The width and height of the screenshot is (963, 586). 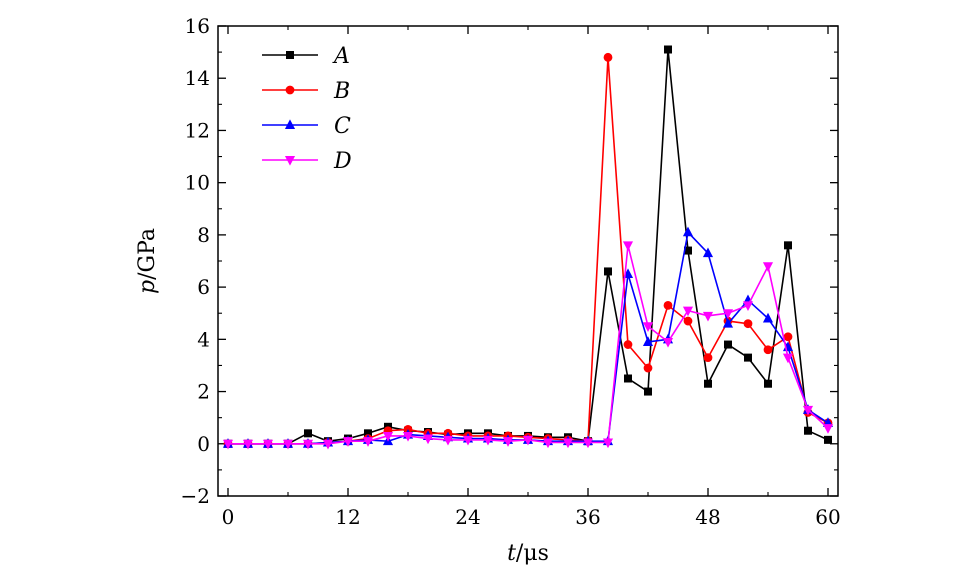 I want to click on legend-entry-A: A, so click(x=306, y=56).